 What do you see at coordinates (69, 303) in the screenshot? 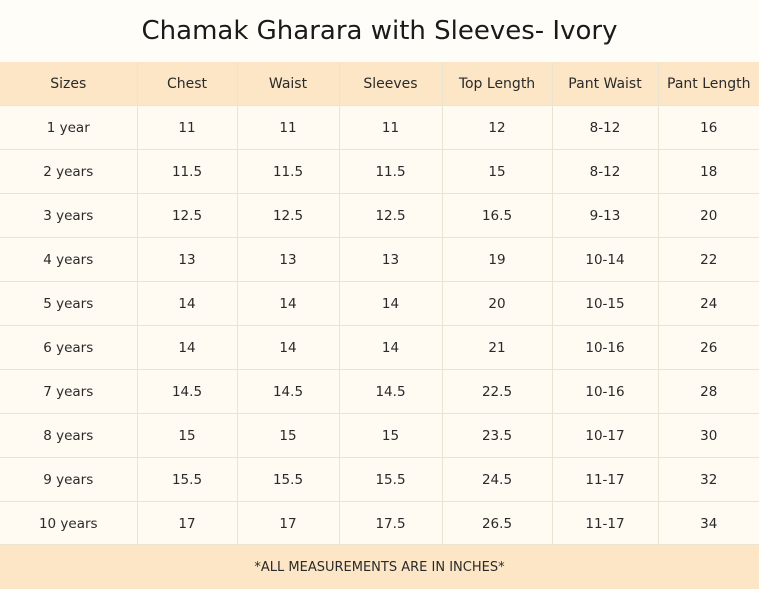
I see `cell-size: 5 years` at bounding box center [69, 303].